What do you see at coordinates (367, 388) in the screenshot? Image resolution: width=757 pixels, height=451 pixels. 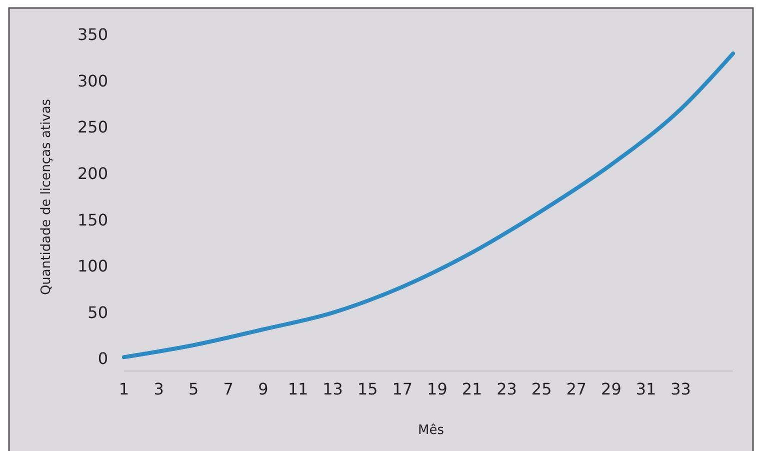 I see `x-tick-label: 15` at bounding box center [367, 388].